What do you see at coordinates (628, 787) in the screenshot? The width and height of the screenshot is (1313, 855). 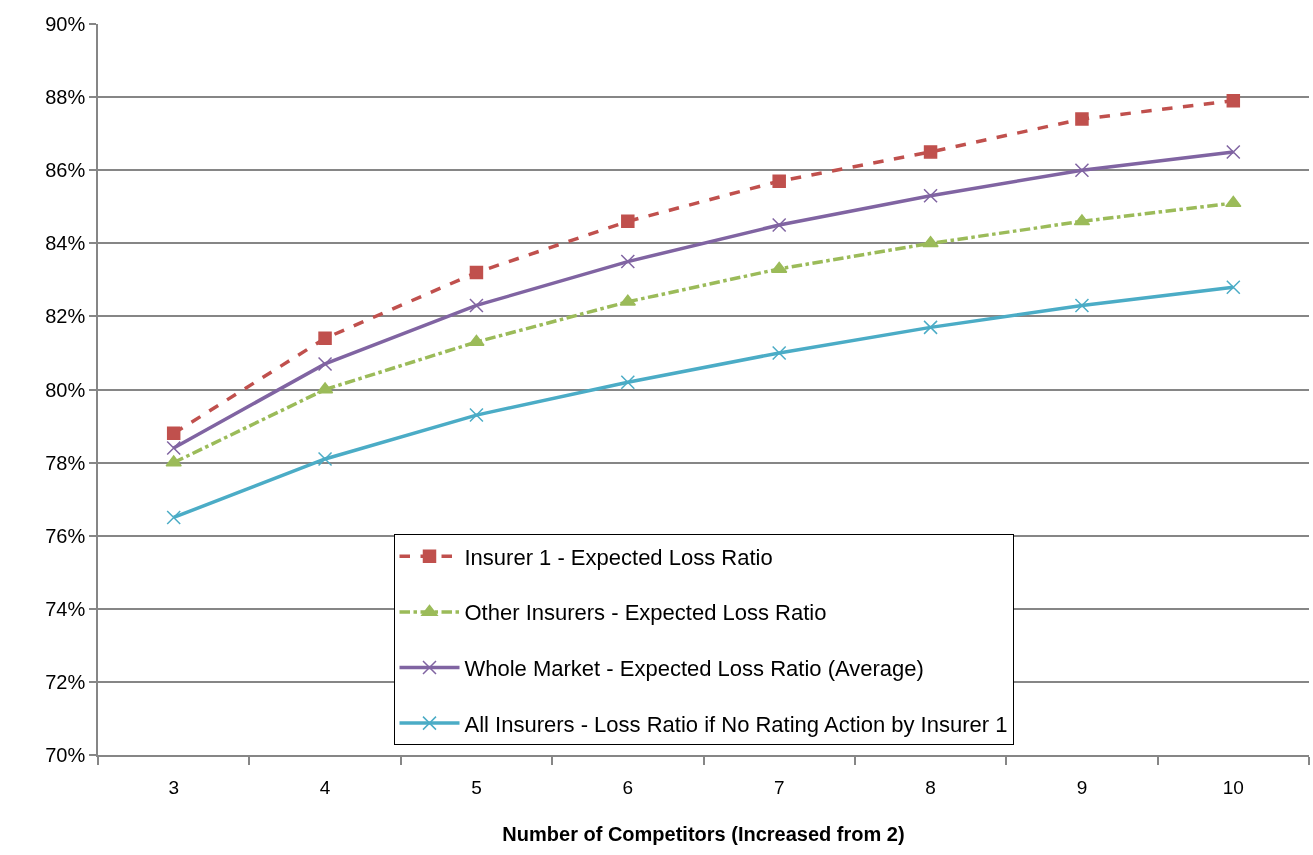 I see `x-tick-label: 6` at bounding box center [628, 787].